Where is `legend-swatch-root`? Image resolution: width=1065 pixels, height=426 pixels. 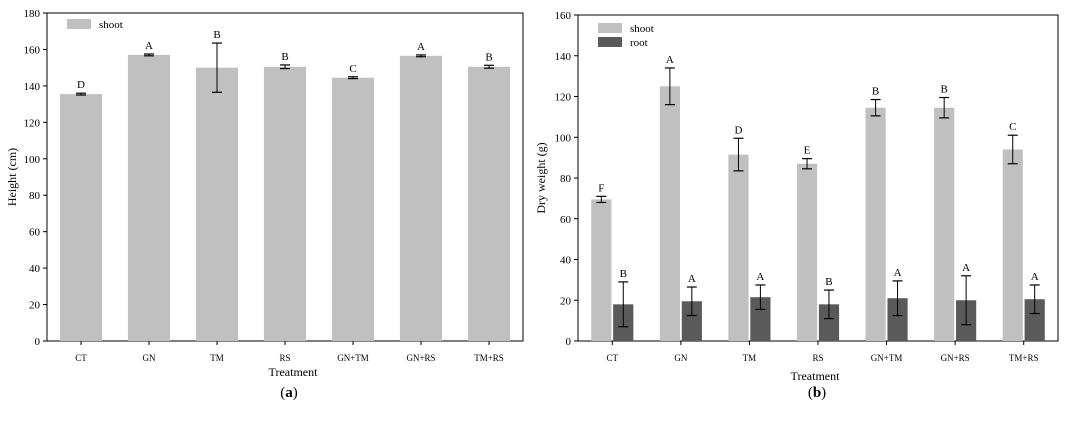 legend-swatch-root is located at coordinates (610, 42).